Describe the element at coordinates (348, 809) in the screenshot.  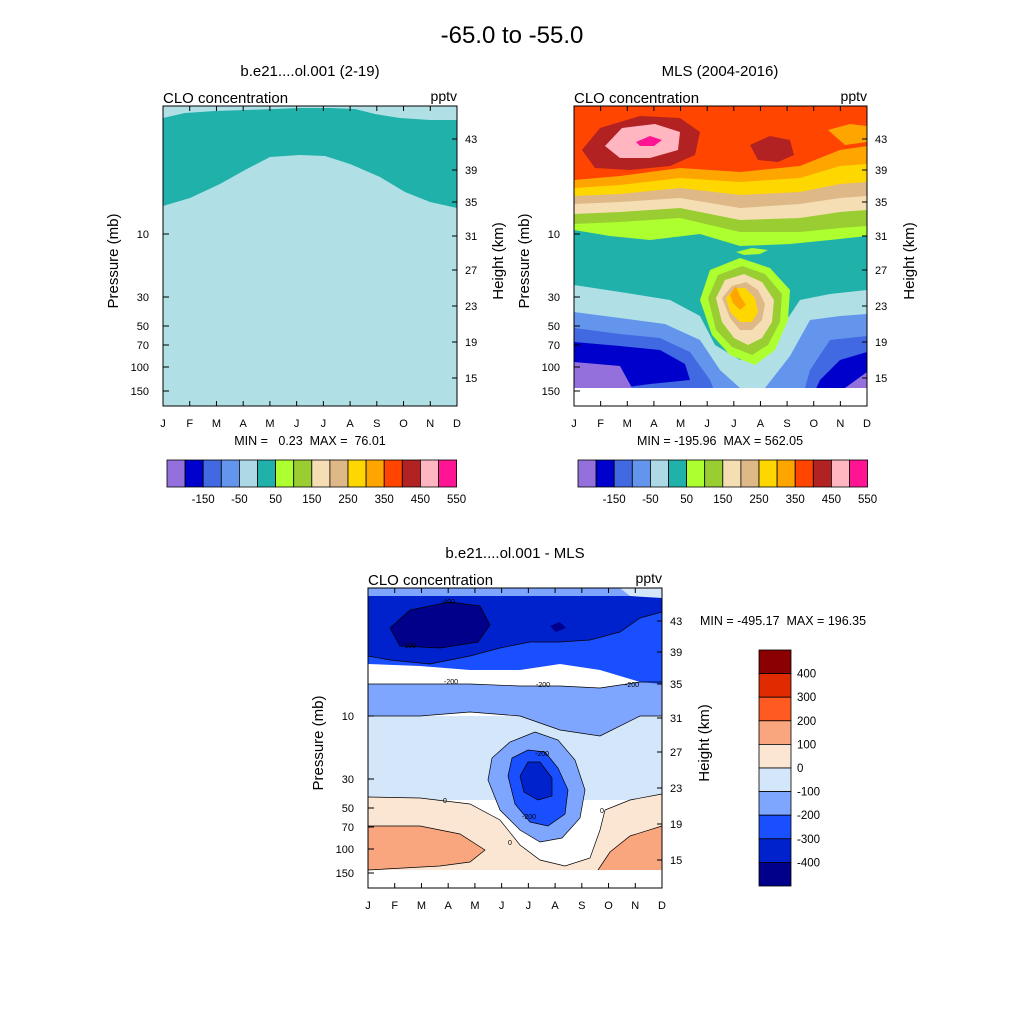
I see `pressure-tick-label: 50` at that location.